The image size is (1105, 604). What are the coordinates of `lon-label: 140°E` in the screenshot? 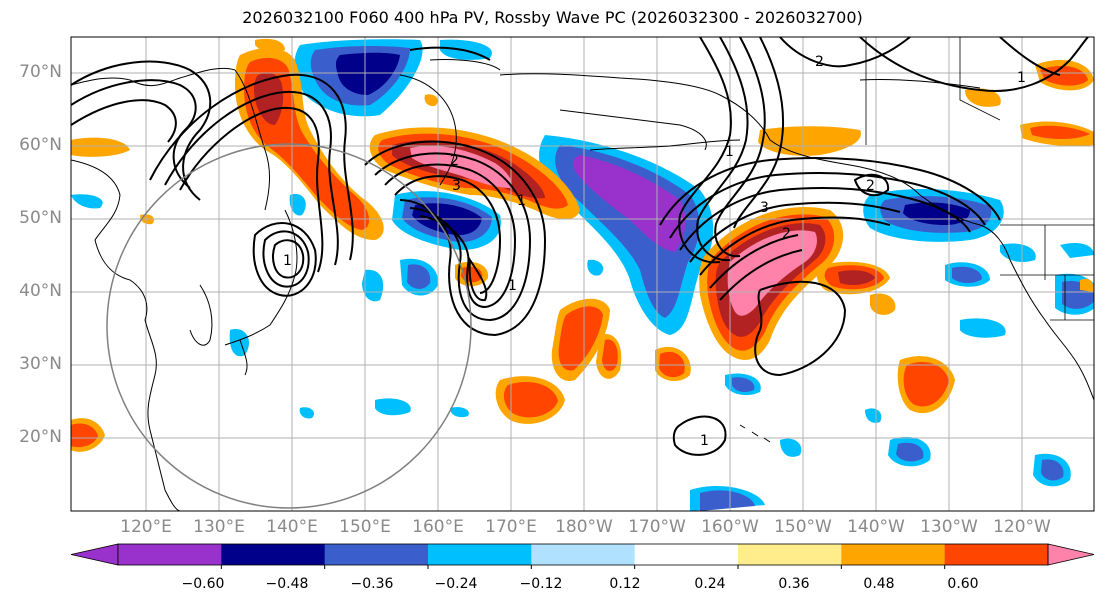 It's located at (292, 527).